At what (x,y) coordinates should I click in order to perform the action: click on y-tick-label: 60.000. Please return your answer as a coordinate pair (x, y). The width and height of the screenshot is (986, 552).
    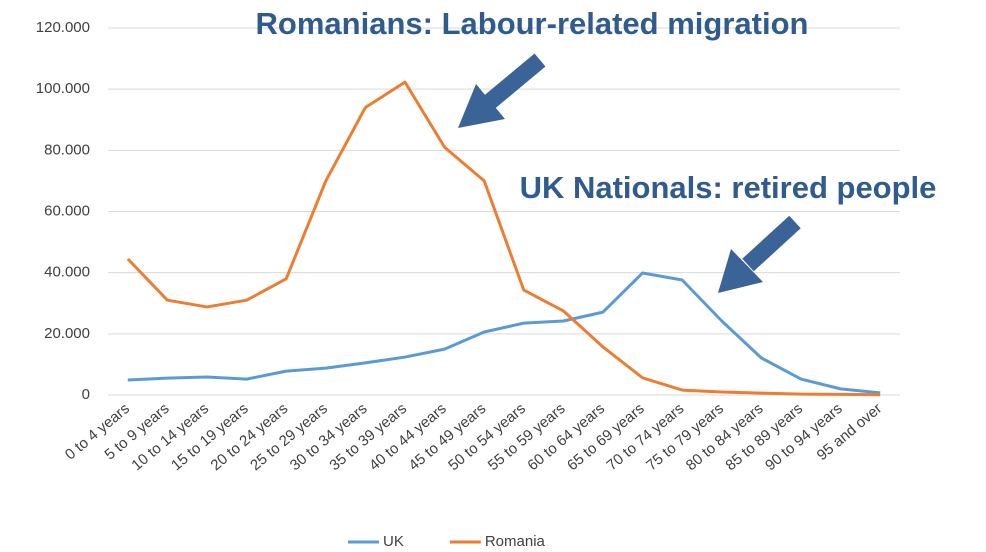
    Looking at the image, I should click on (67, 210).